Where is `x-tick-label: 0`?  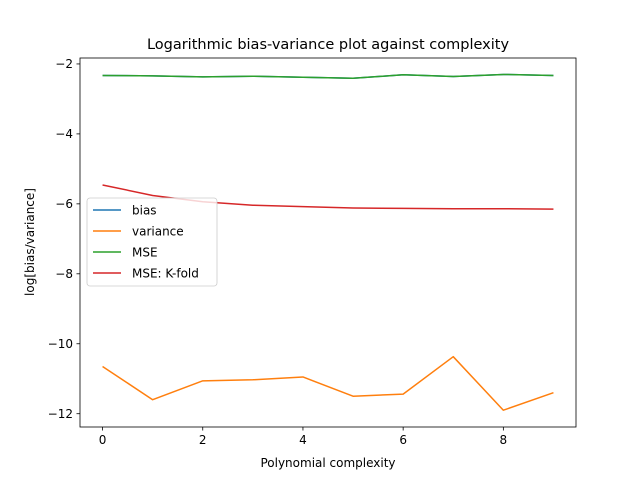
x-tick-label: 0 is located at coordinates (103, 440).